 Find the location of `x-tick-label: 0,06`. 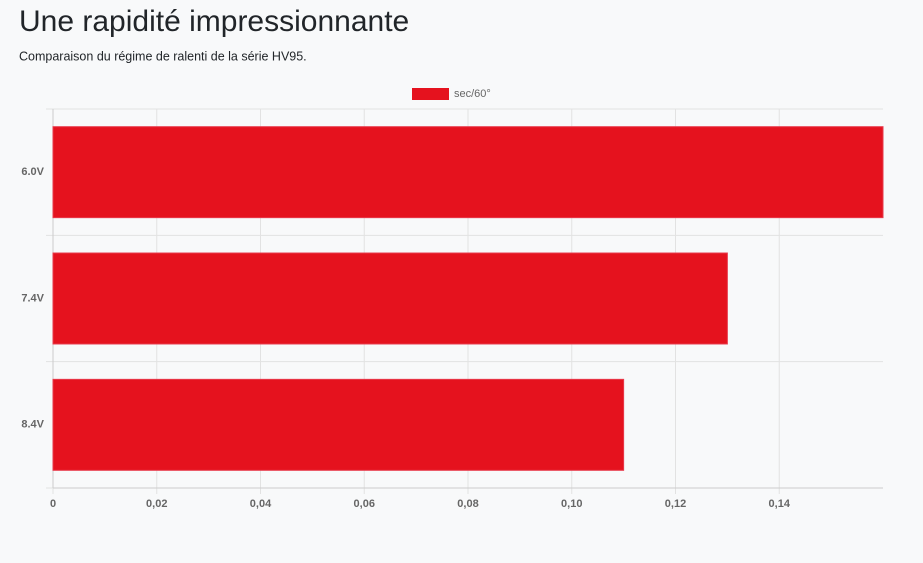

x-tick-label: 0,06 is located at coordinates (364, 504).